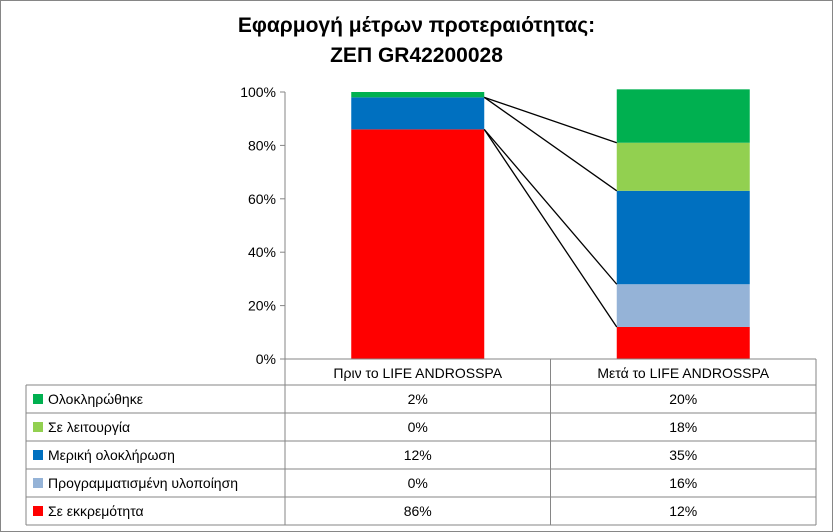 This screenshot has height=532, width=833. Describe the element at coordinates (262, 252) in the screenshot. I see `y-tick-label: 40%` at that location.